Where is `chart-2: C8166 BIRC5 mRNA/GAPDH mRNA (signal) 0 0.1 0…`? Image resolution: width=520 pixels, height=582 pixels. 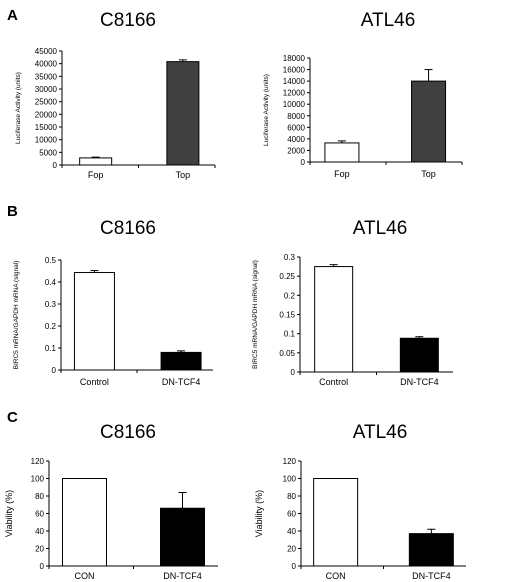
chart-2: C8166 BIRC5 mRNA/GAPDH mRNA (signal) 0 0.1 0… is located at coordinates (113, 302).